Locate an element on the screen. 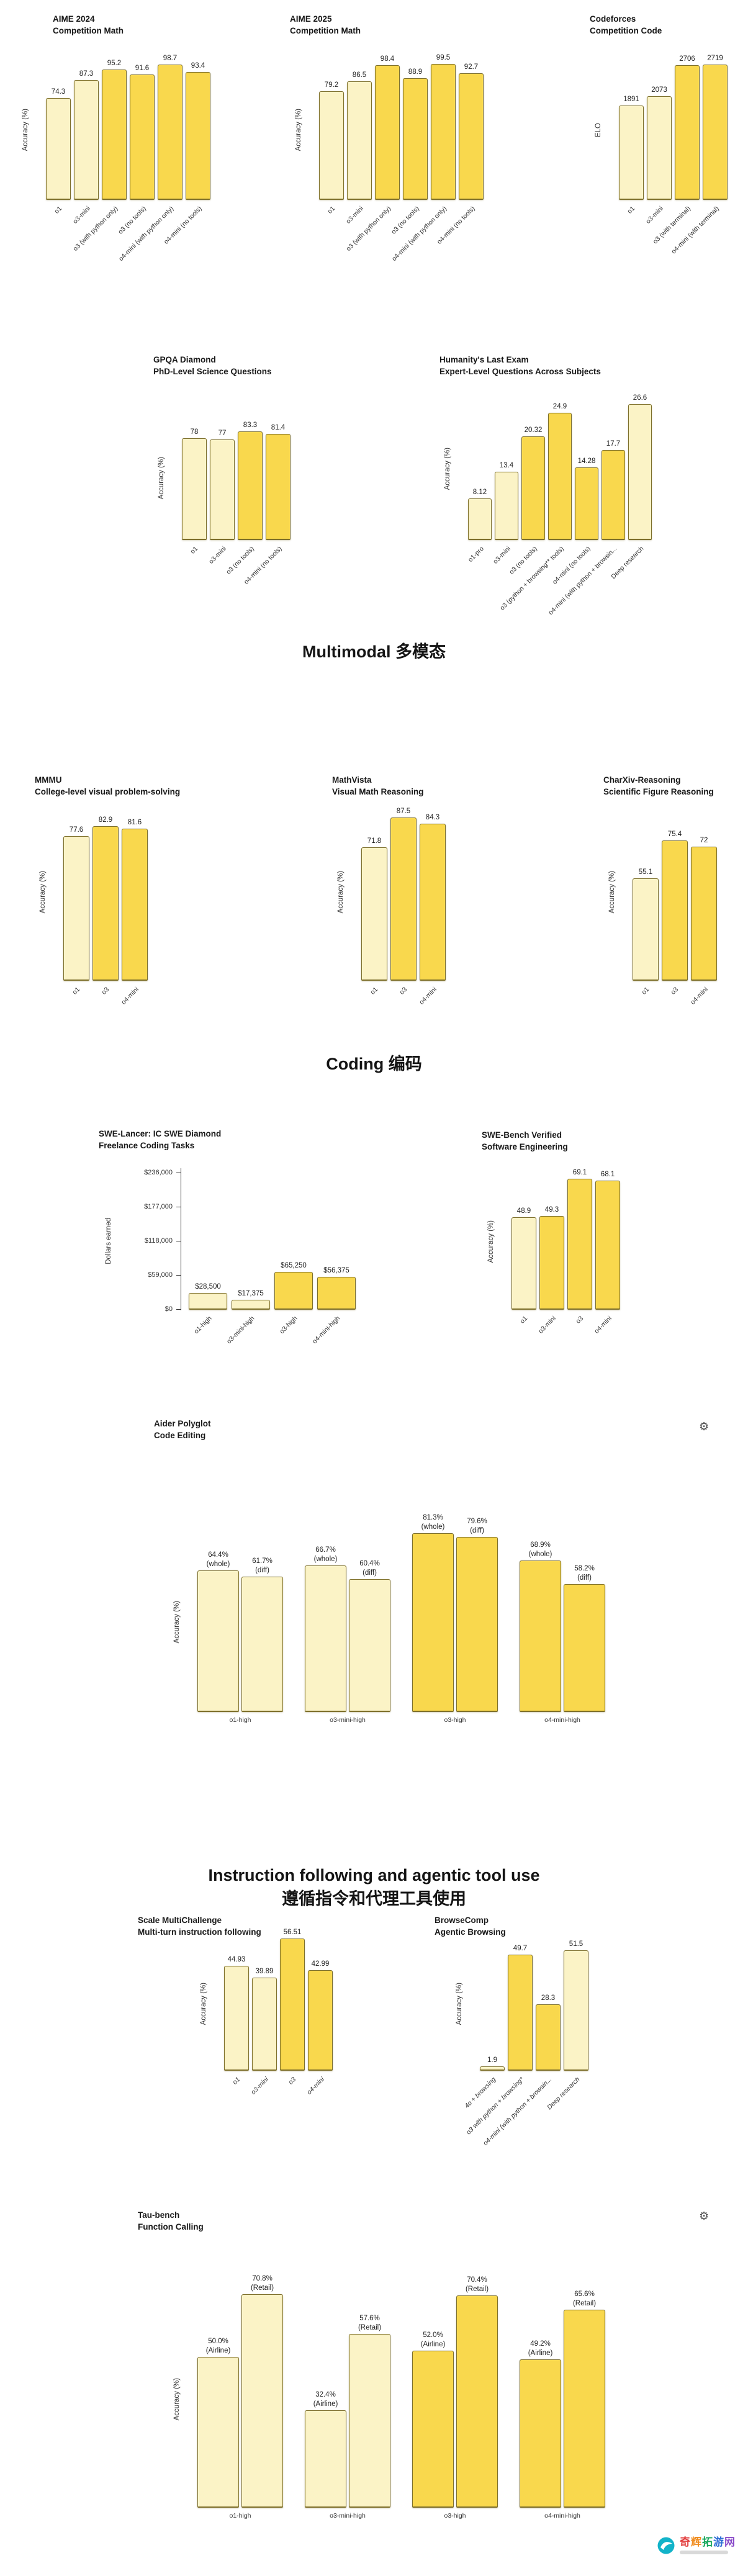 Image resolution: width=748 pixels, height=2576 pixels. bar-value-label: 79.2 is located at coordinates (332, 85).